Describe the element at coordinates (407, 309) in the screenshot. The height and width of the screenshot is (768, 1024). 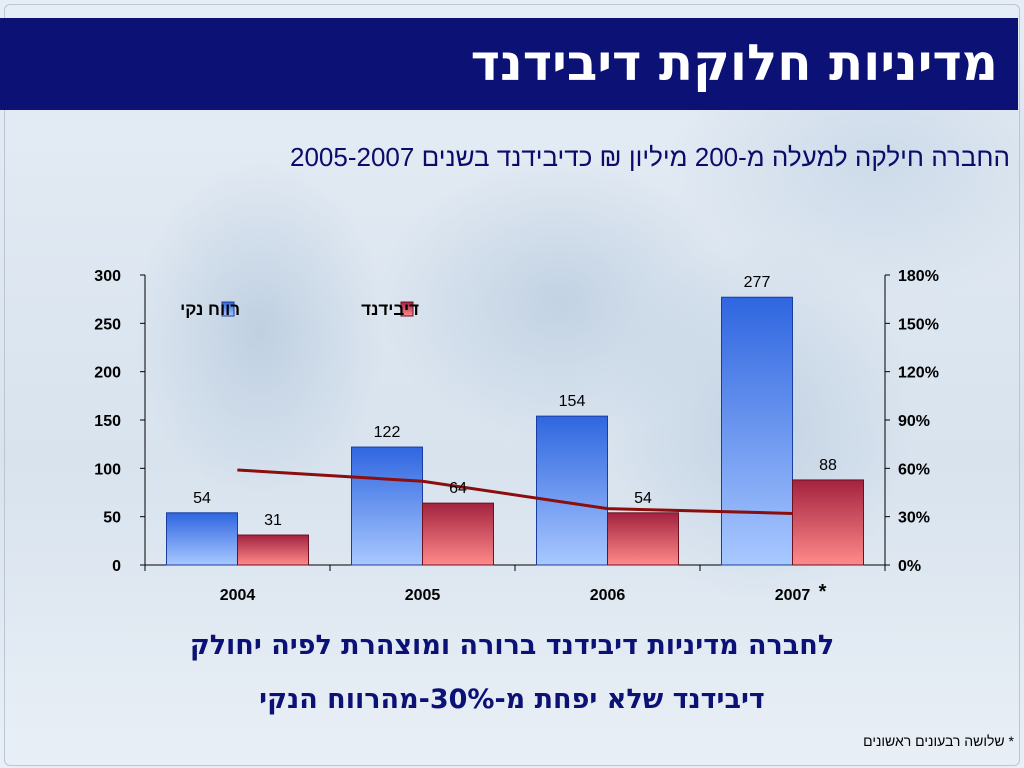
I see `legend-dividend-swatch` at that location.